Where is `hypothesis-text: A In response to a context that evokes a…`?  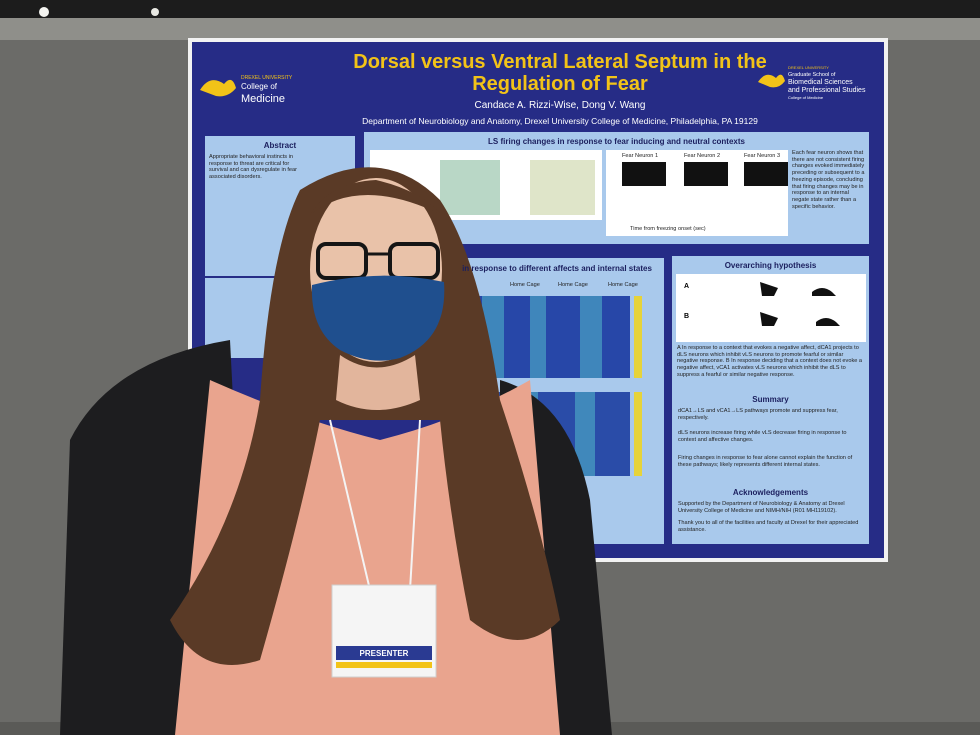 hypothesis-text: A In response to a context that evokes a… is located at coordinates (770, 361).